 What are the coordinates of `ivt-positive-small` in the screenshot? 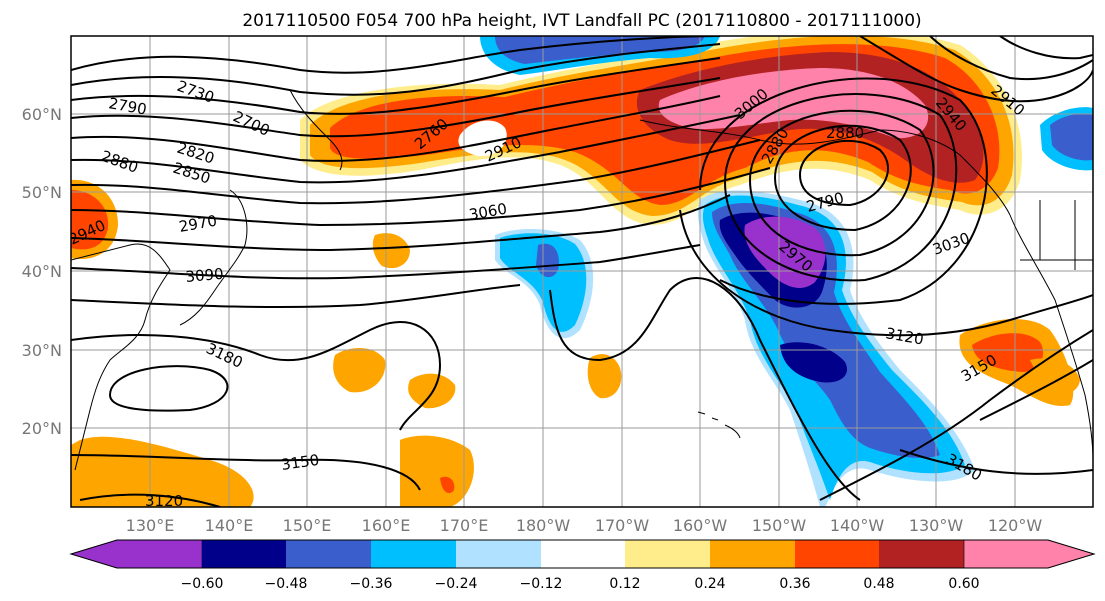 It's located at (391, 251).